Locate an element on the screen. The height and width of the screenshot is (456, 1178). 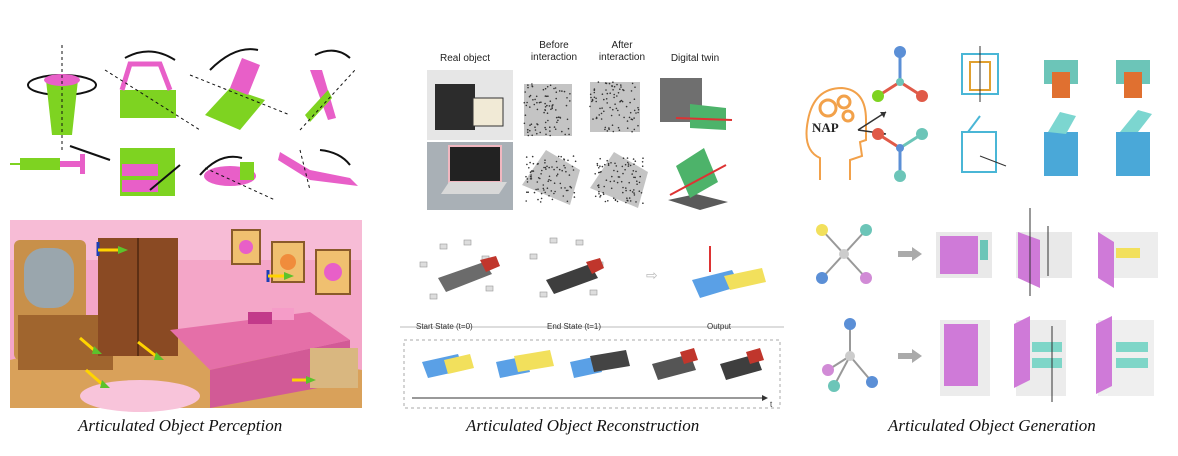
end-state-label: End State (t=1) is located at coordinates (574, 326).